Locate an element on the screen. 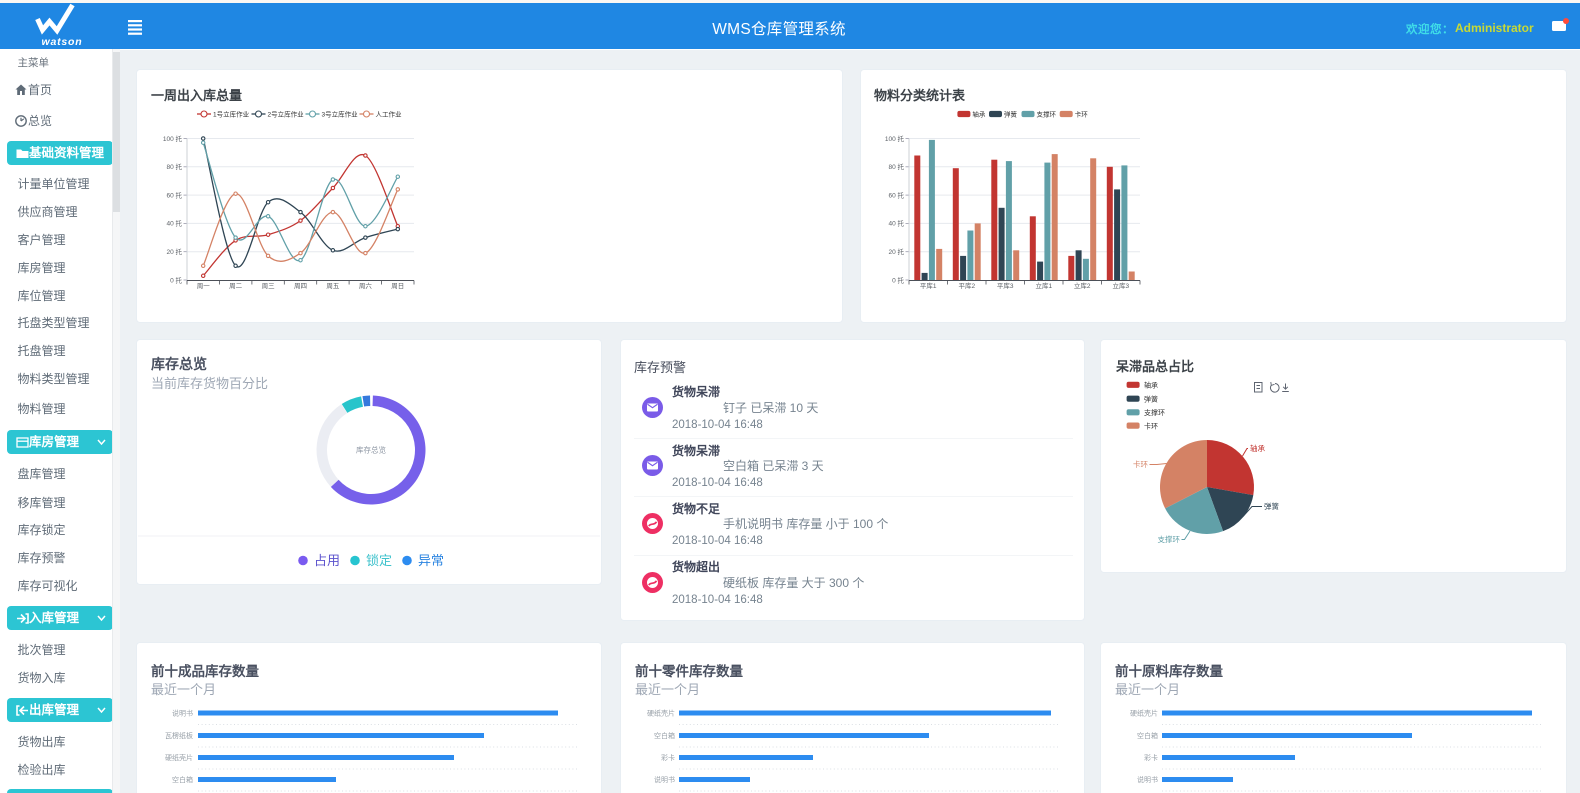 The height and width of the screenshot is (793, 1580). svg-text: 异常 is located at coordinates (431, 560).